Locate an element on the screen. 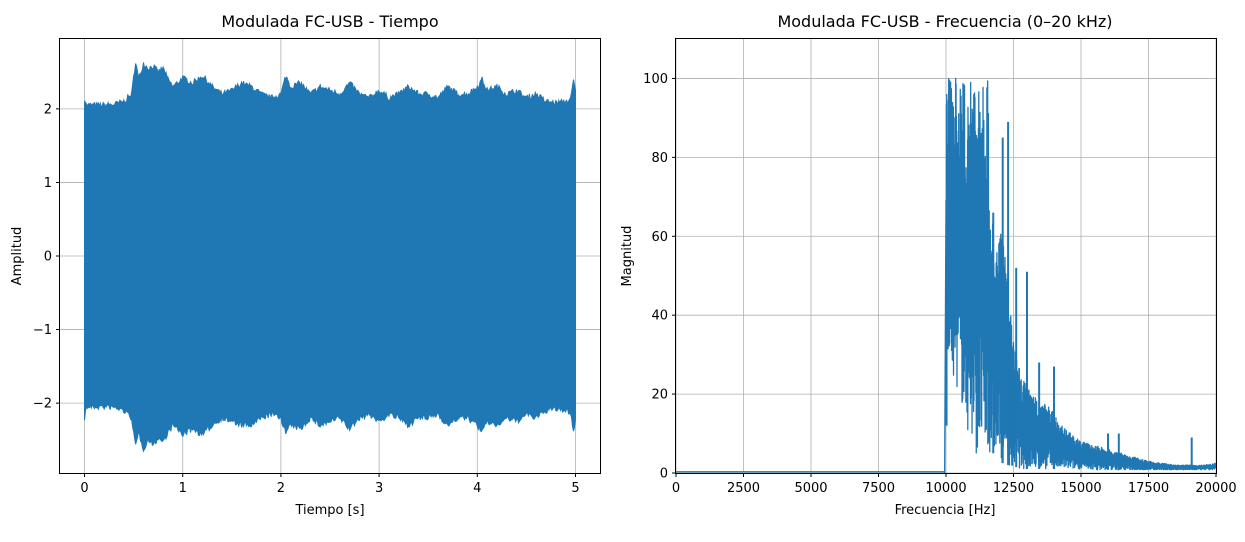 The width and height of the screenshot is (1245, 542). x-tick-label: 12500 is located at coordinates (1013, 488).